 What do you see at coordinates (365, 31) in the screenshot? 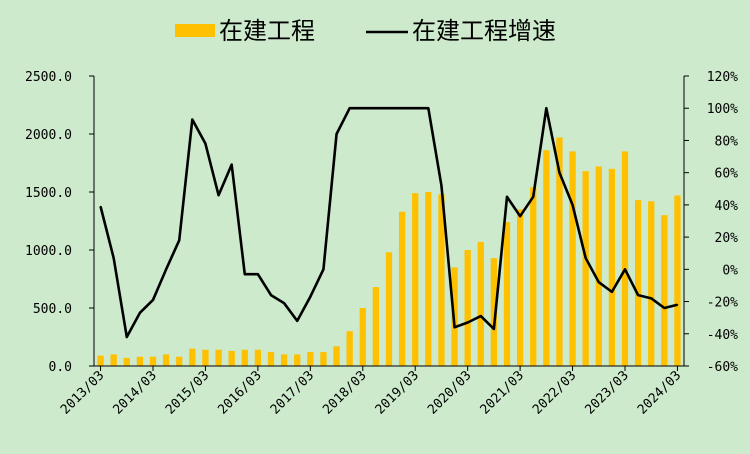
I see `legend: 在建工程 在建工程增速` at bounding box center [365, 31].